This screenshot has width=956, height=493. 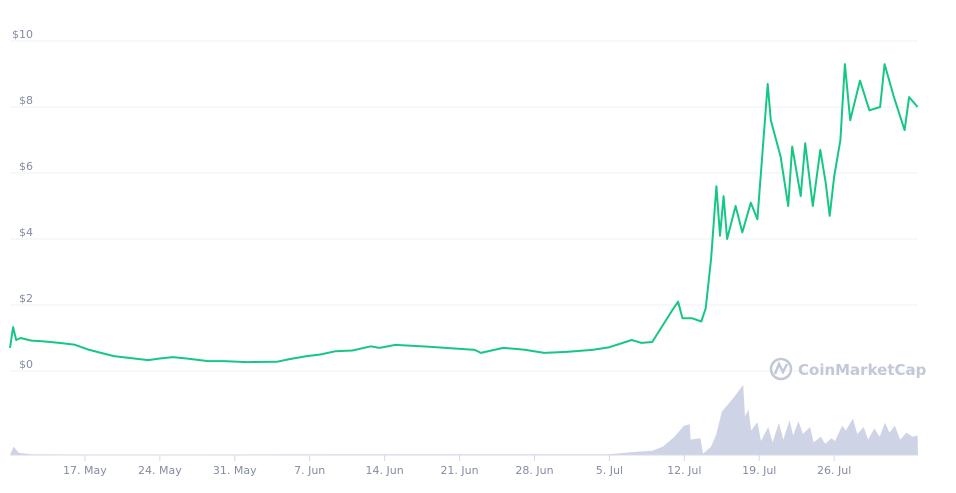 What do you see at coordinates (26, 364) in the screenshot?
I see `y-tick-label: $0` at bounding box center [26, 364].